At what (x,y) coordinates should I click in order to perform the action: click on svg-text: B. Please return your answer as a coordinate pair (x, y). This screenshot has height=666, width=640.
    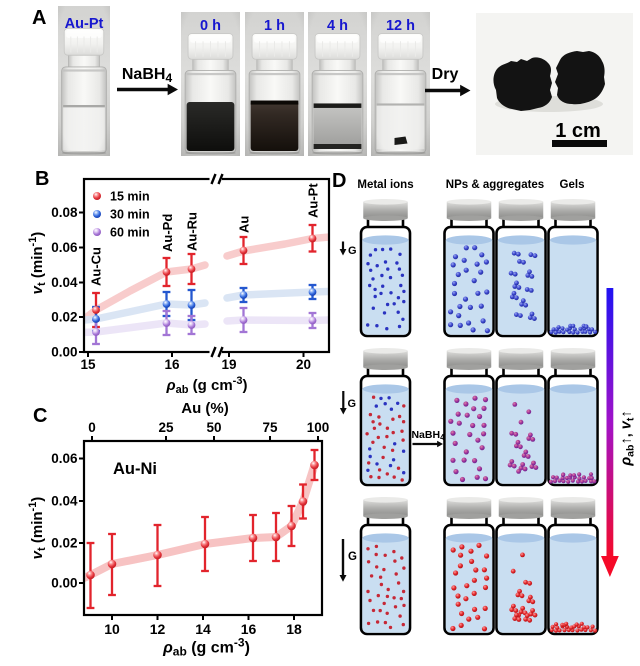
    Looking at the image, I should click on (42, 179).